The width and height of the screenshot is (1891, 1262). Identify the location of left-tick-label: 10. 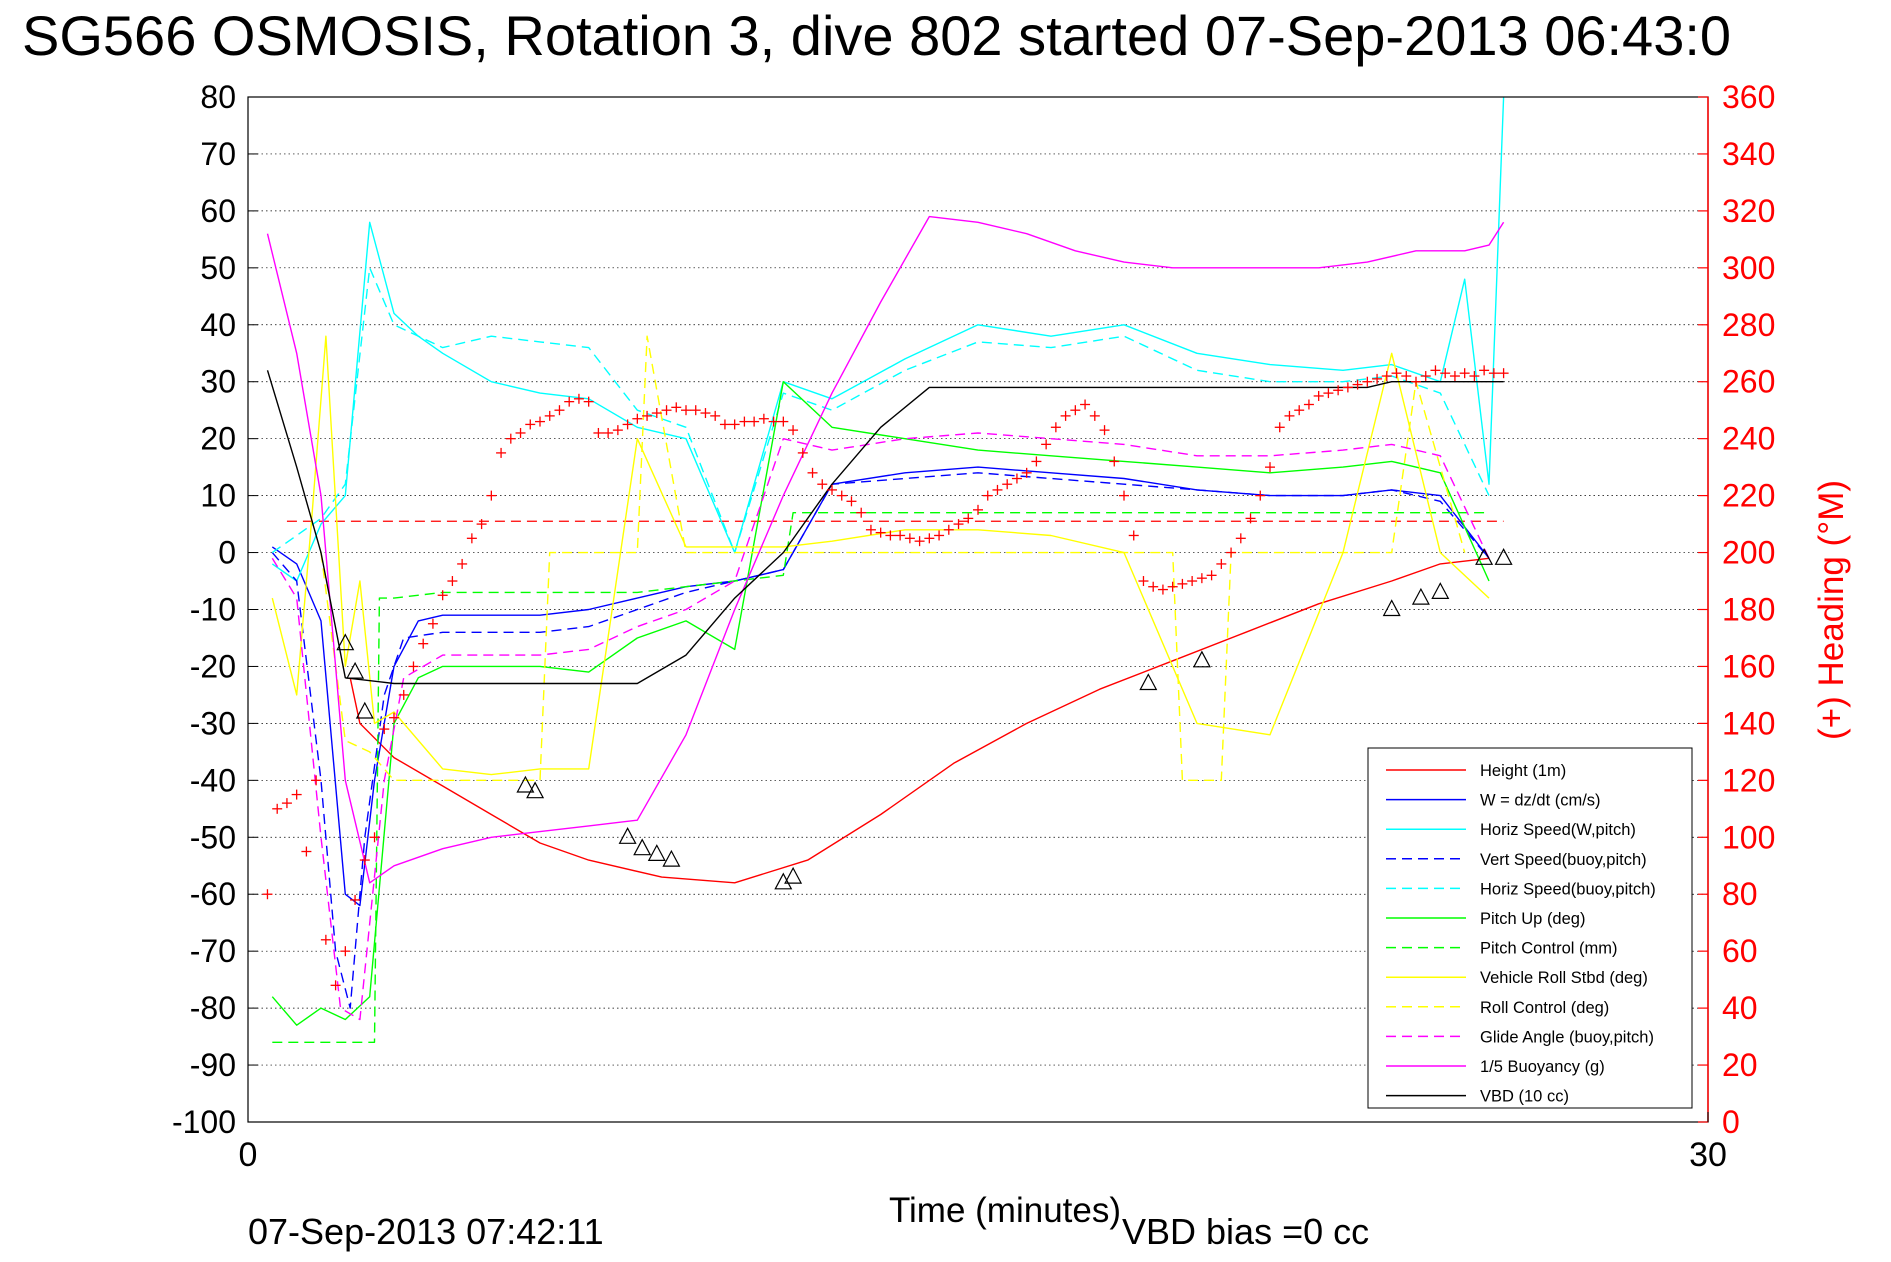
(218, 496).